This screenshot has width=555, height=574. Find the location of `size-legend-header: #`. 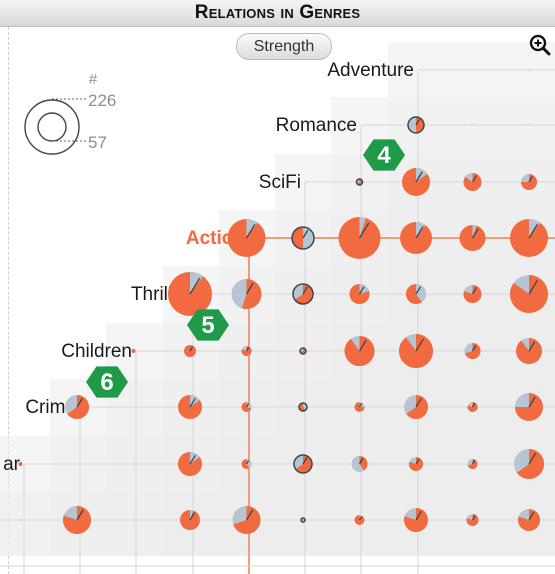

size-legend-header: # is located at coordinates (93, 79).